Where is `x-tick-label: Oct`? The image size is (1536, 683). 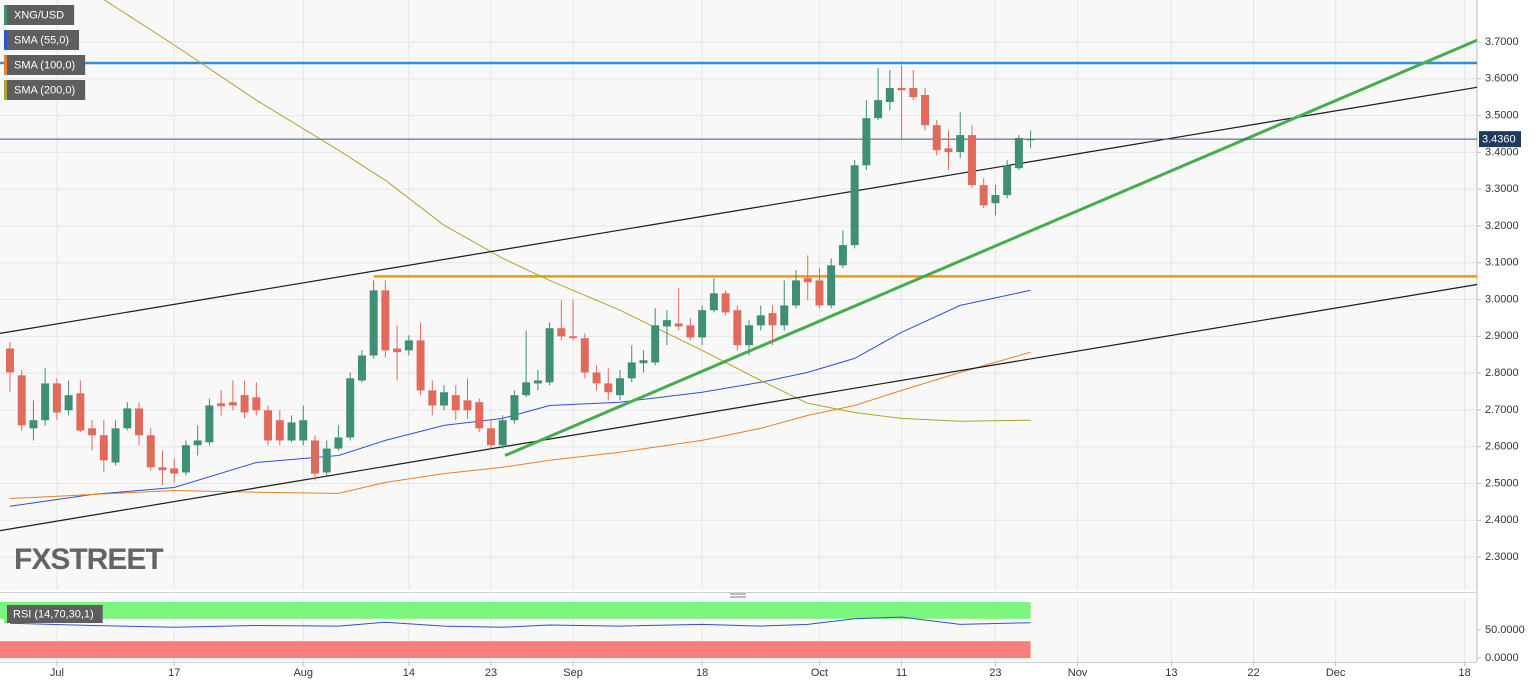 x-tick-label: Oct is located at coordinates (819, 673).